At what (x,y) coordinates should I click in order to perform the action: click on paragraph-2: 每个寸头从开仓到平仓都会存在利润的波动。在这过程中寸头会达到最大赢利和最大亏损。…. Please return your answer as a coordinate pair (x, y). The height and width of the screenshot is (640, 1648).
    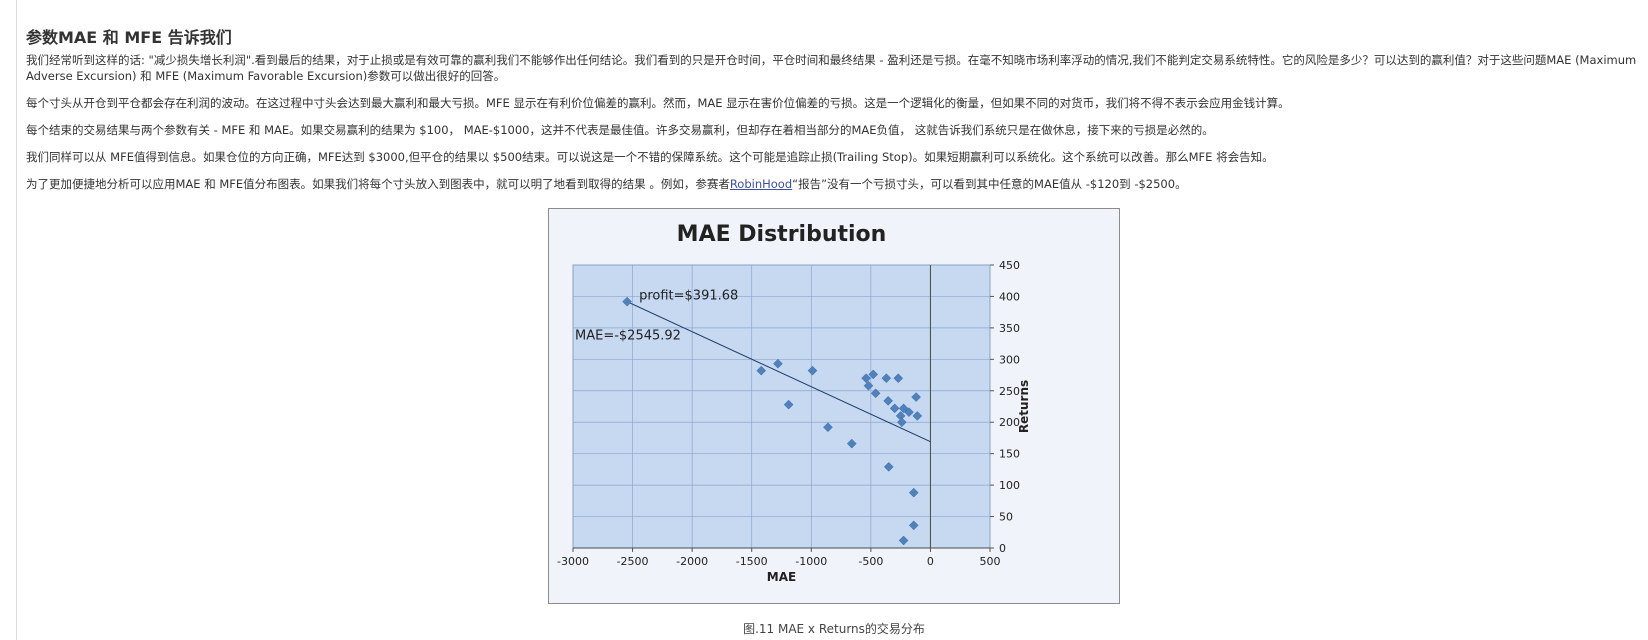
    Looking at the image, I should click on (658, 103).